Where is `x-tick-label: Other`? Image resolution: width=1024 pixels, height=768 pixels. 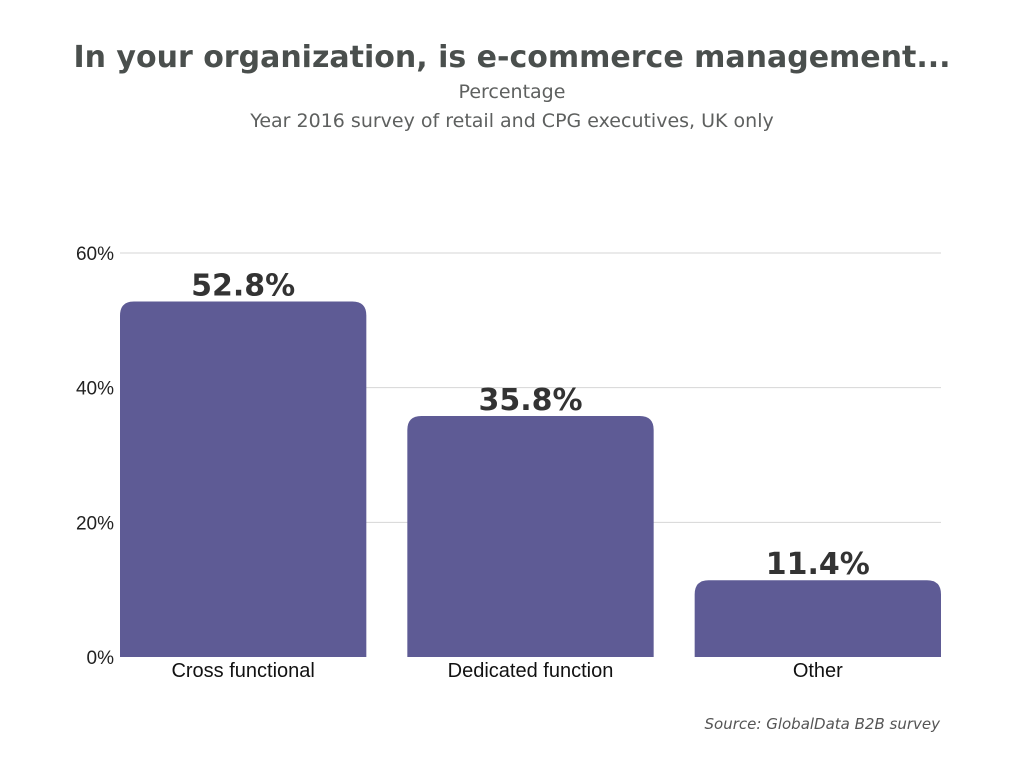
x-tick-label: Other is located at coordinates (818, 671).